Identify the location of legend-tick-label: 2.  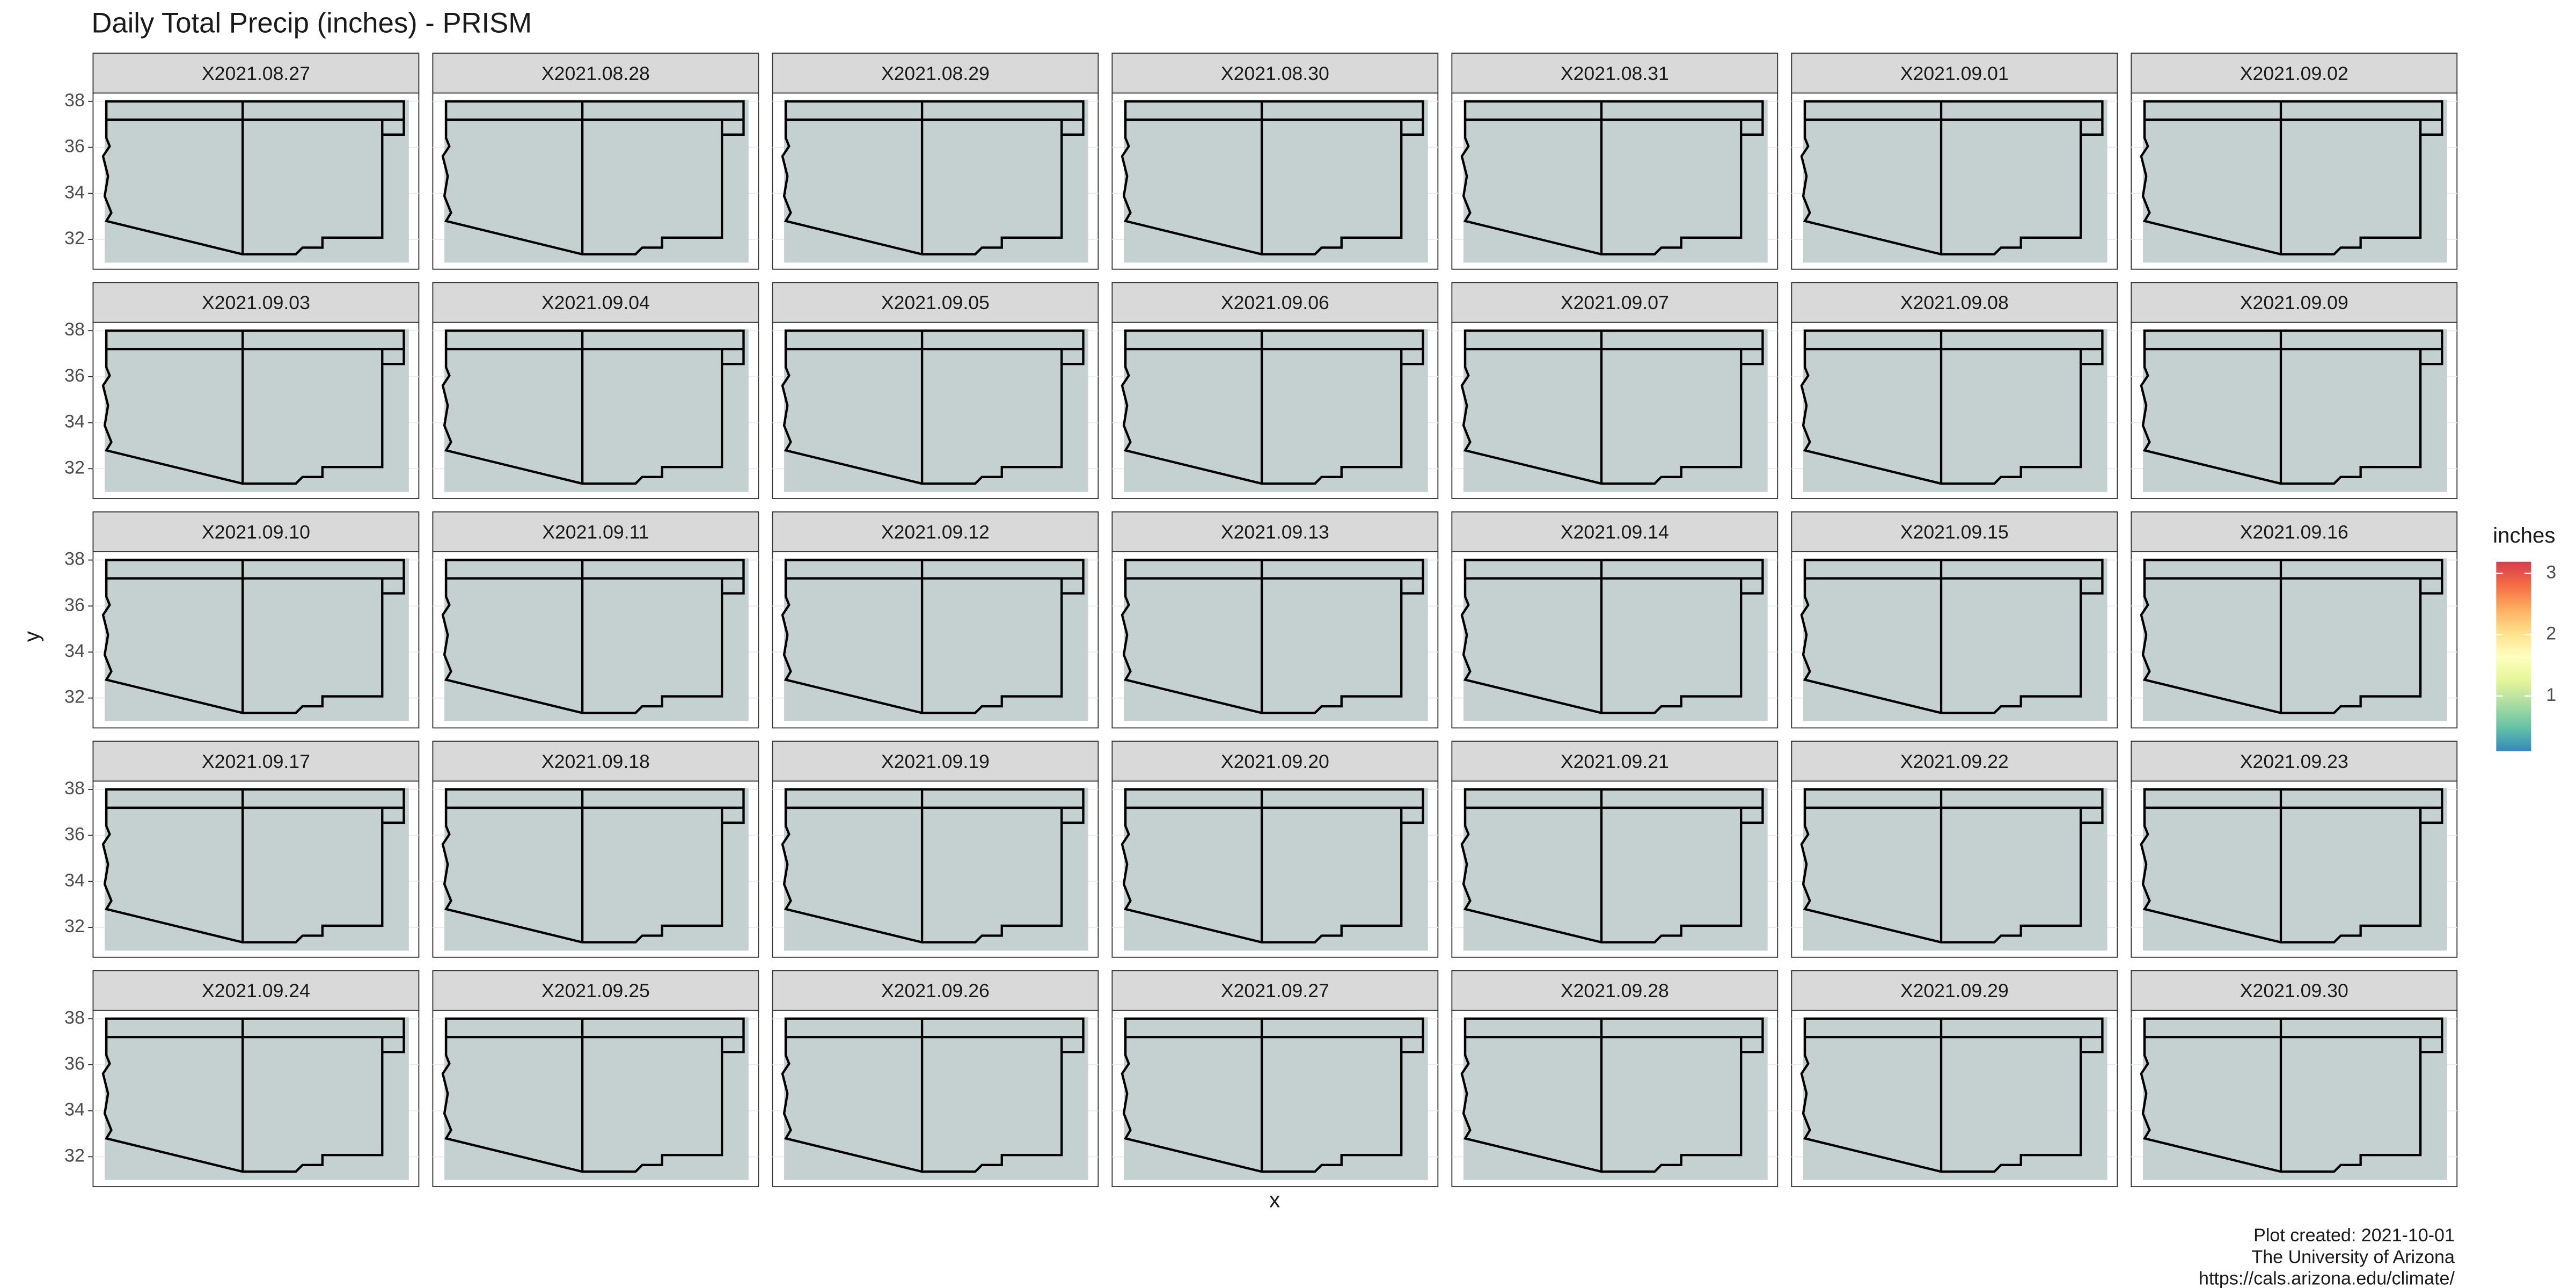
(2551, 634).